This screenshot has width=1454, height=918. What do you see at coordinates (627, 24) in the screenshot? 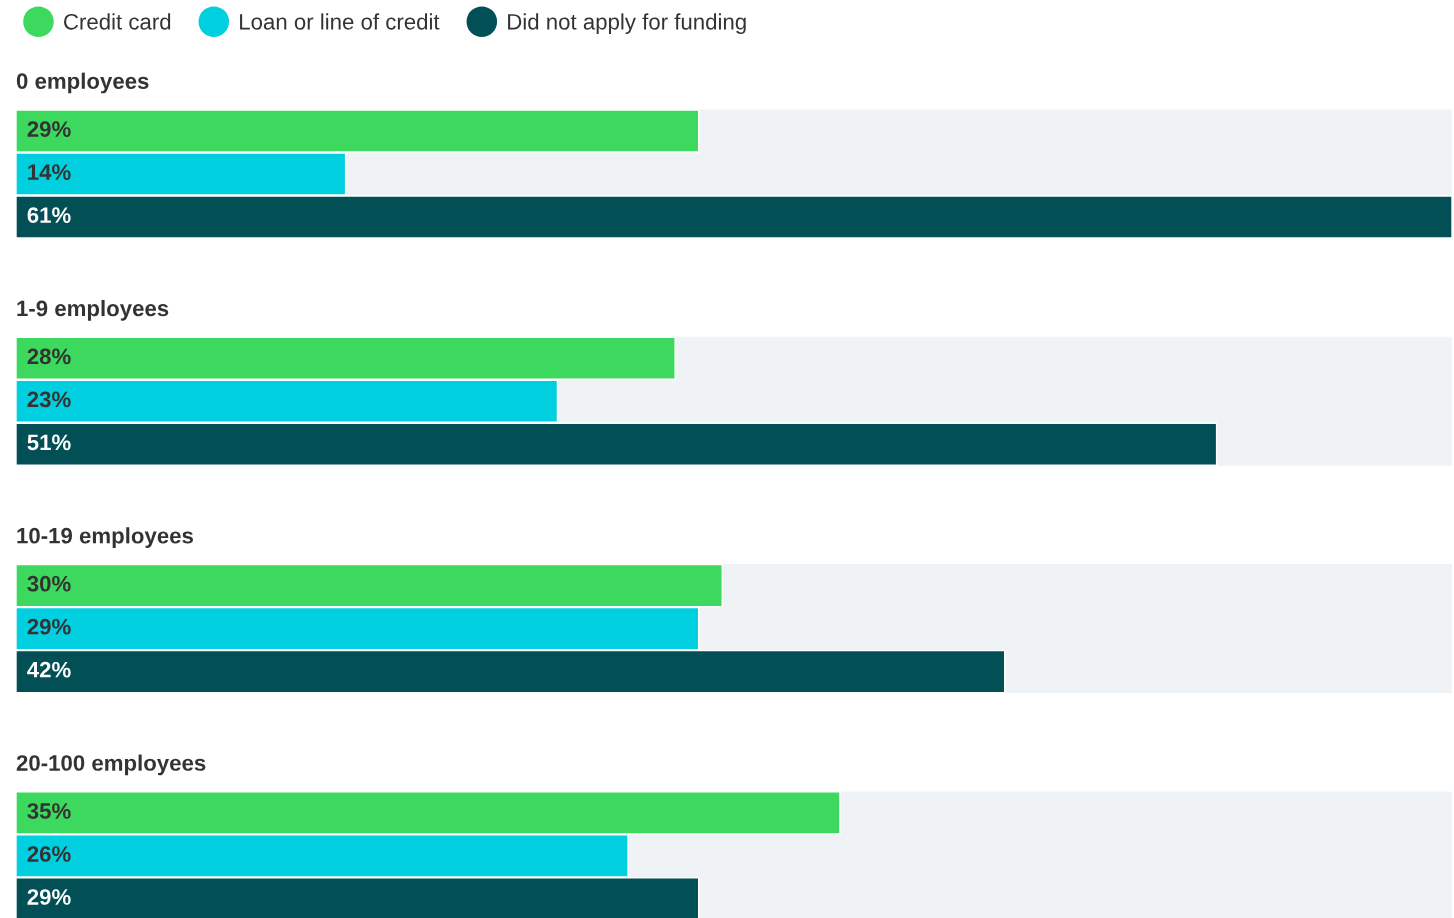
I see `legend-label: Did not apply for funding` at bounding box center [627, 24].